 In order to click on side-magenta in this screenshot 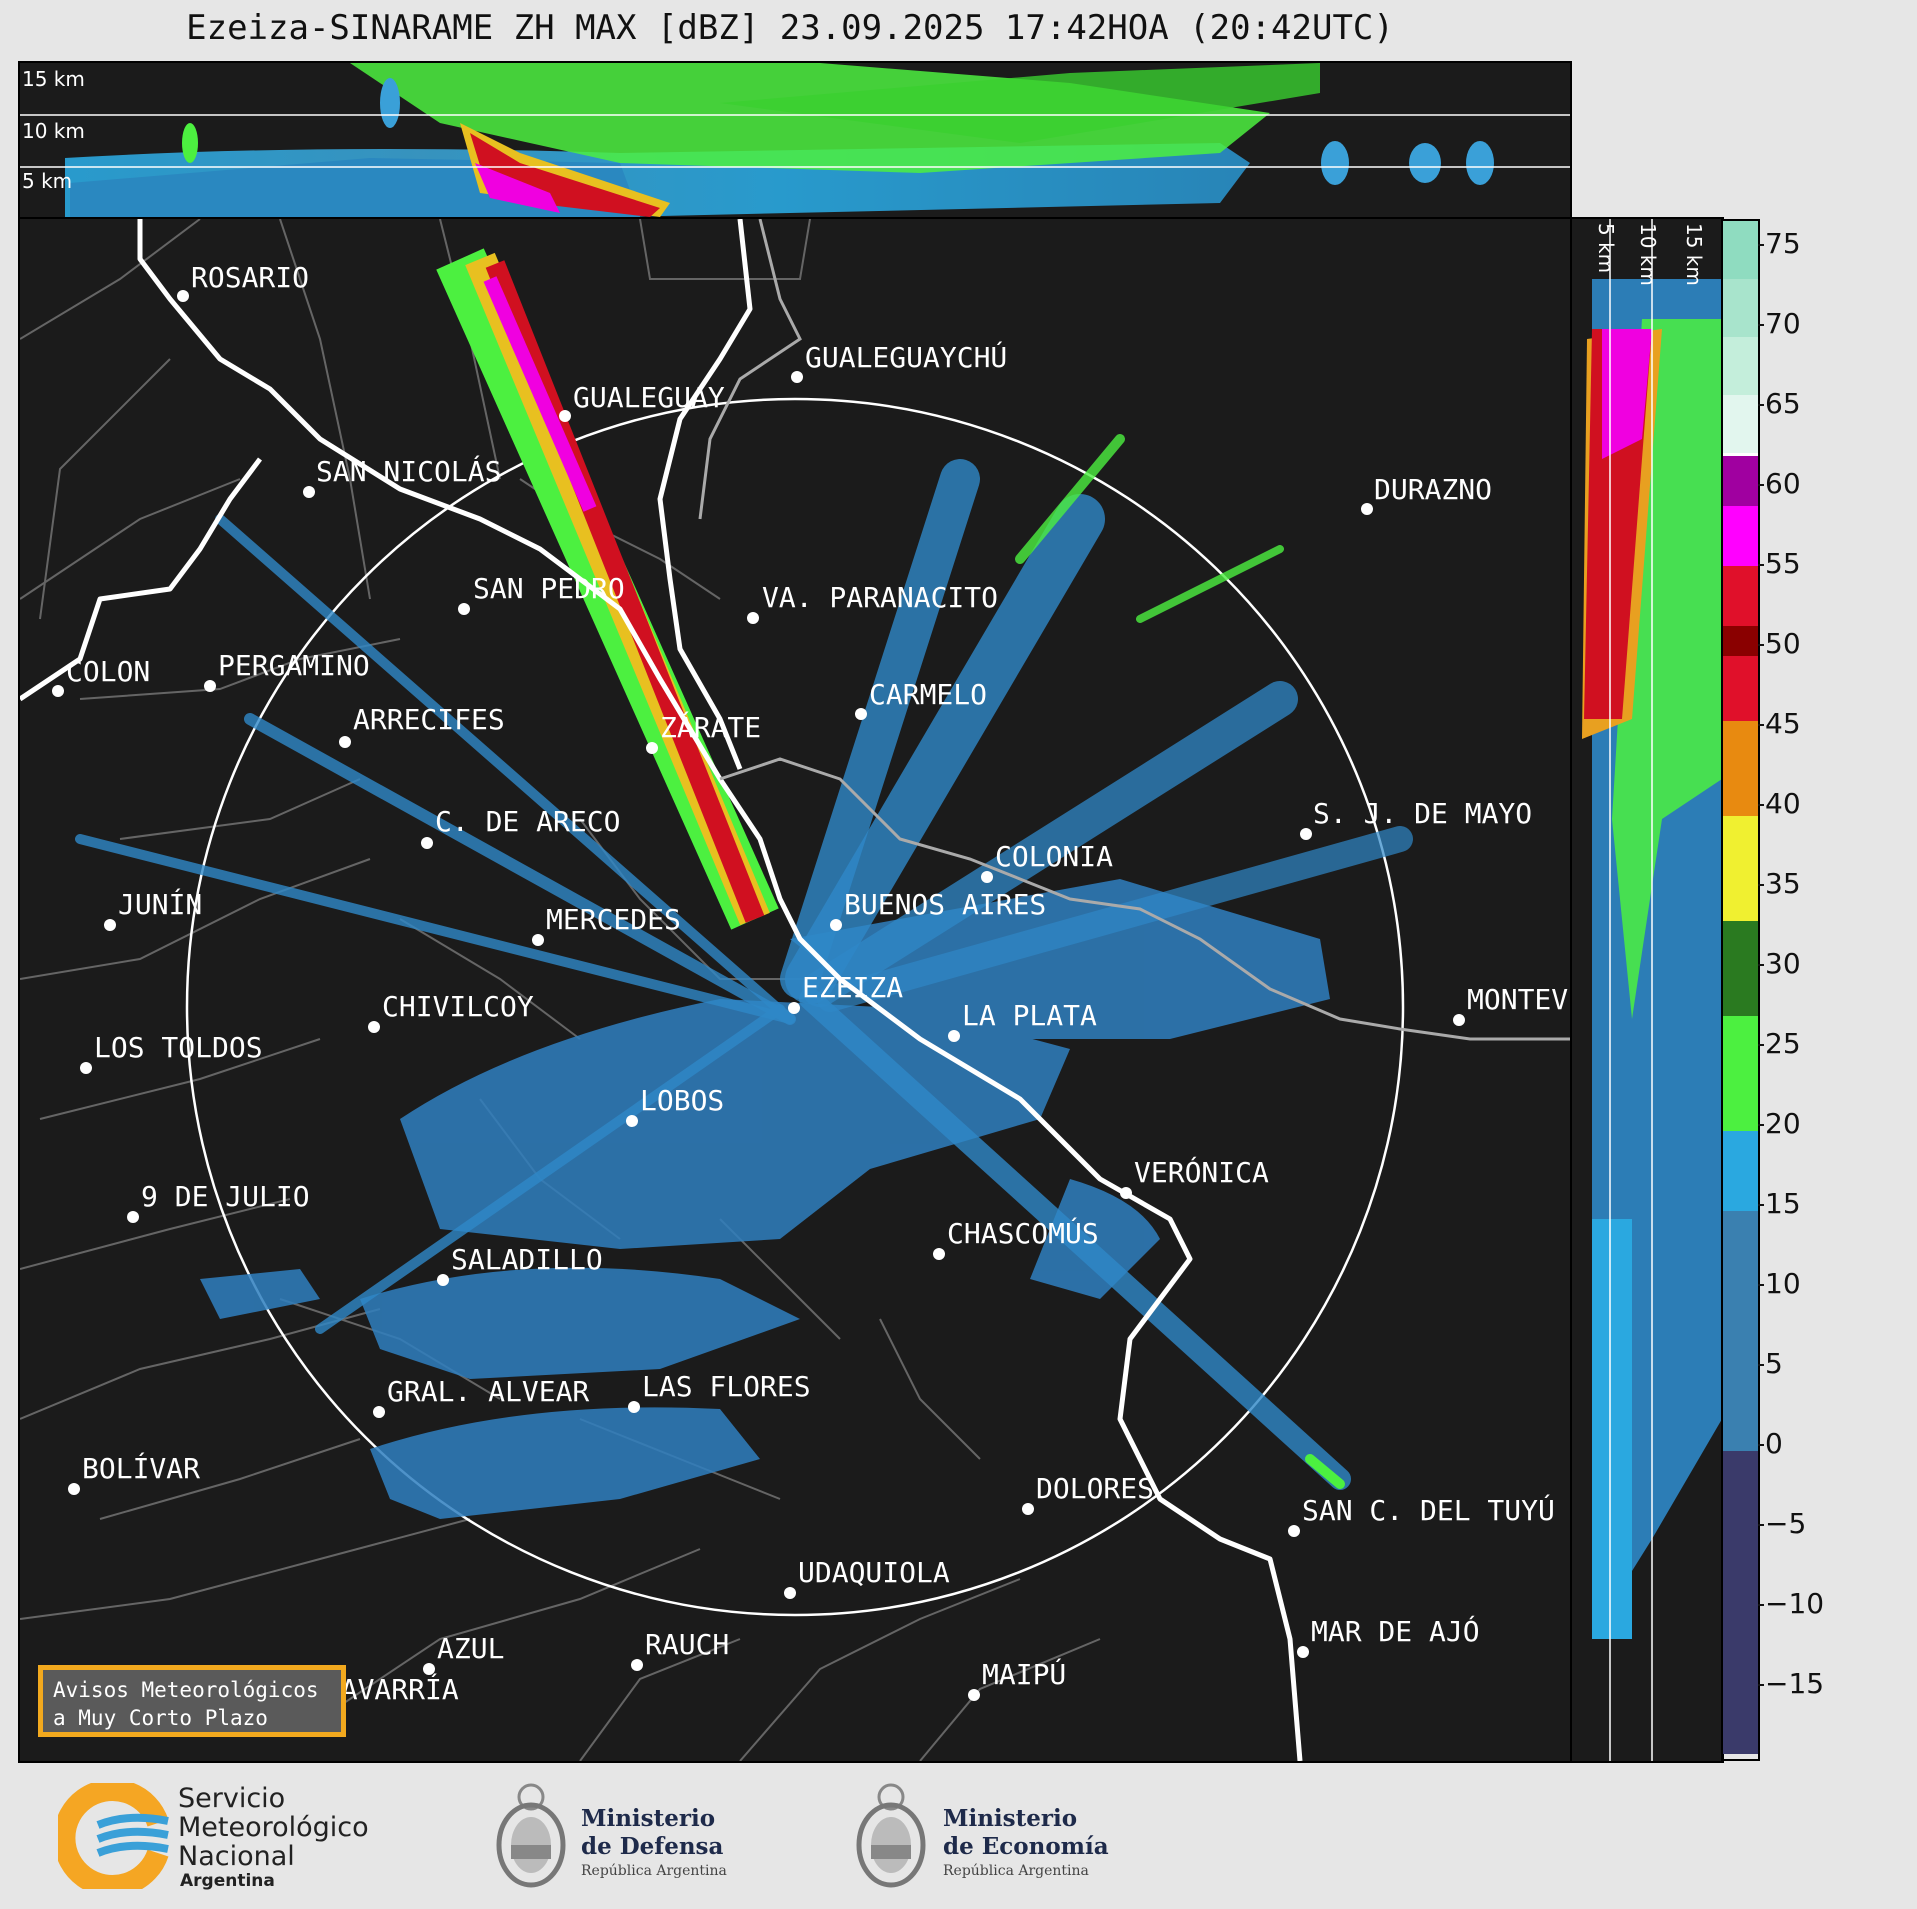, I will do `click(1627, 394)`.